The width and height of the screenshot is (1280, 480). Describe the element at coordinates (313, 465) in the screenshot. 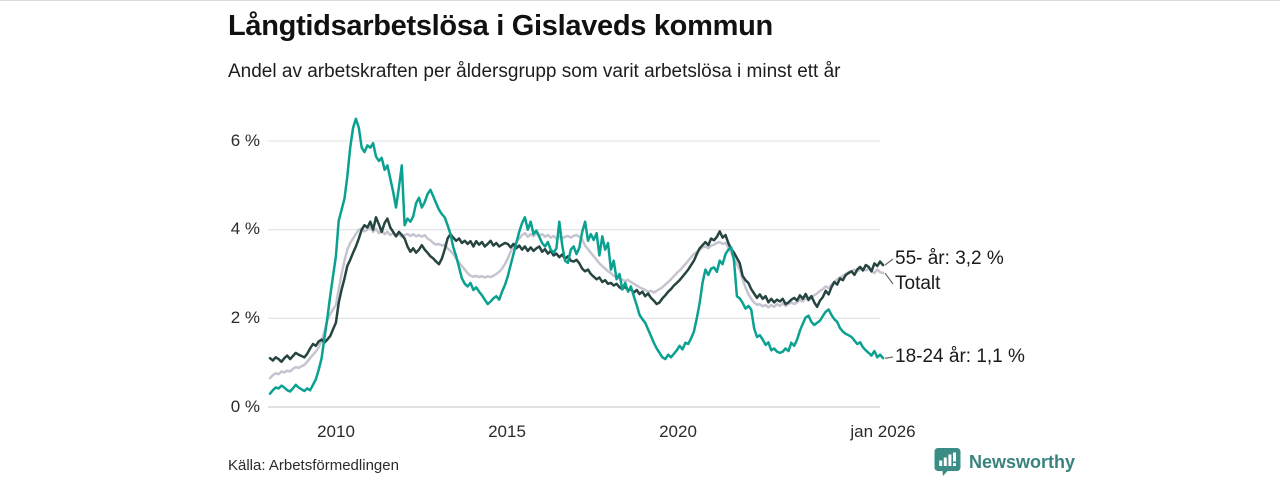

I see `source-note: Källa: Arbetsförmedlingen` at that location.